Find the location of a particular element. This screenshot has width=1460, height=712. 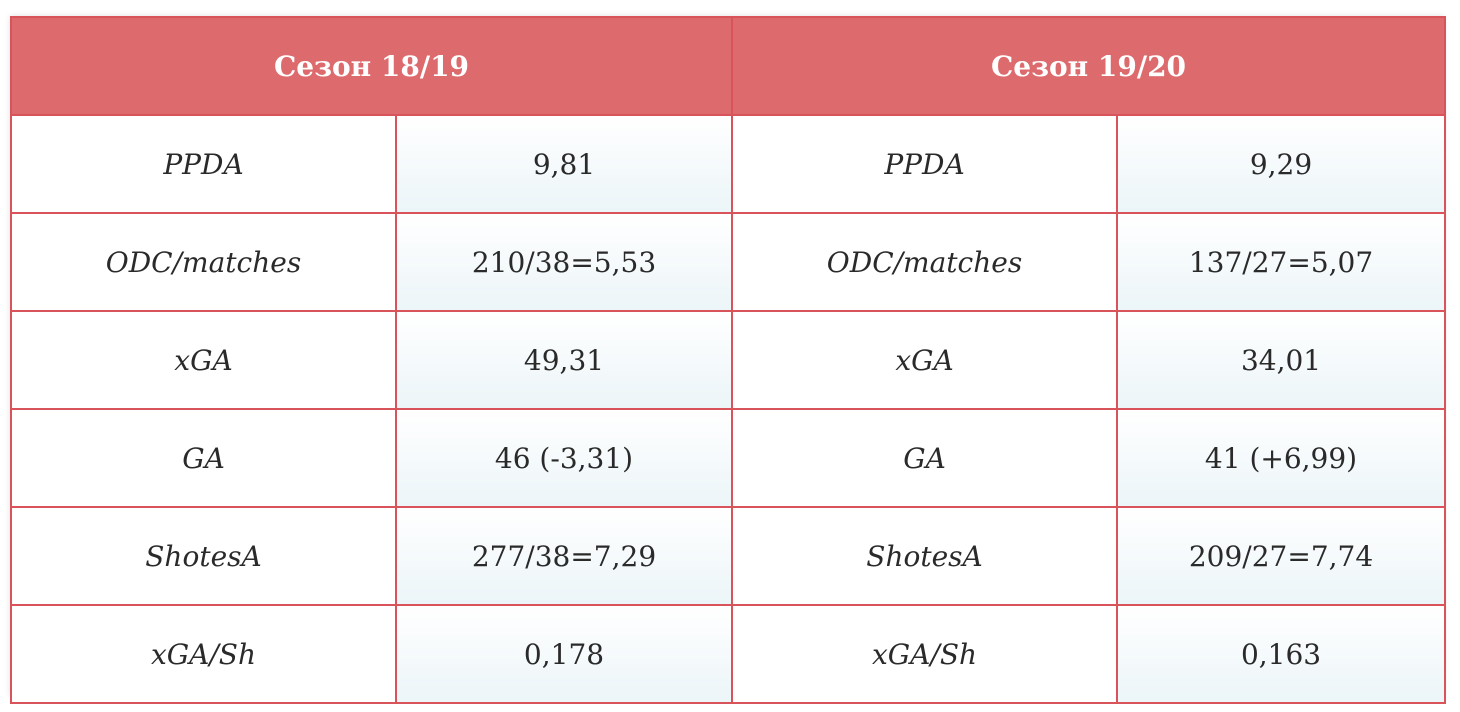

header-row: Сезон 18/19 Сезон 19/20 is located at coordinates (728, 66).